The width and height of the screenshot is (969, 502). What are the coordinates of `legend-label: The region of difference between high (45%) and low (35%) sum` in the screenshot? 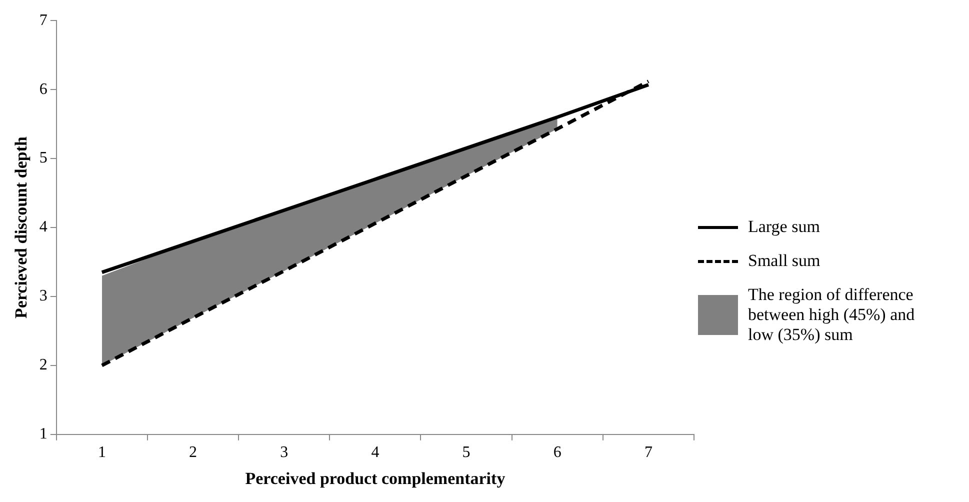 It's located at (832, 315).